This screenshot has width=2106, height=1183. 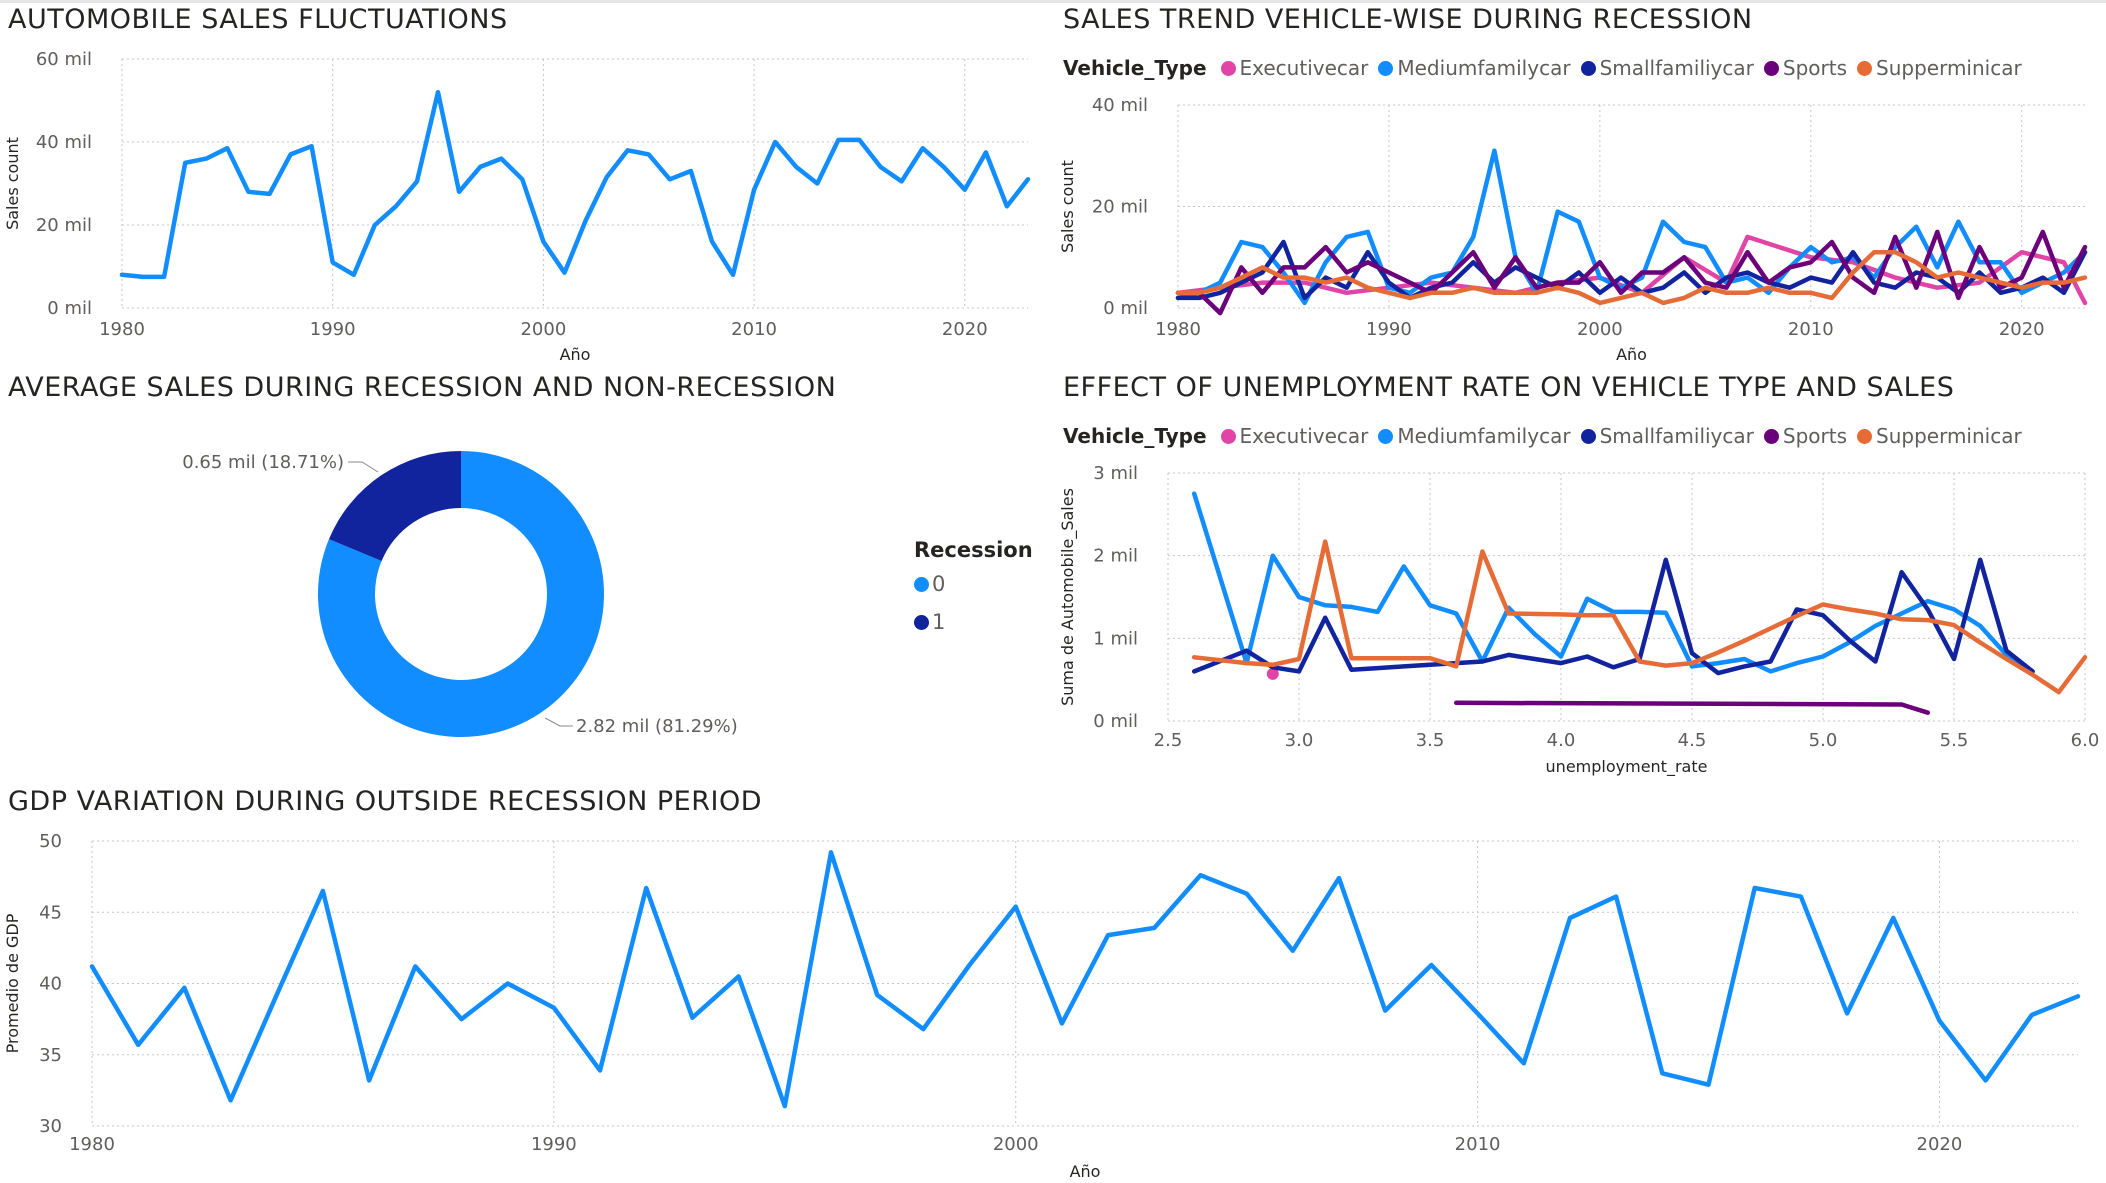 I want to click on legend-label: Supperminicar, so click(x=1949, y=68).